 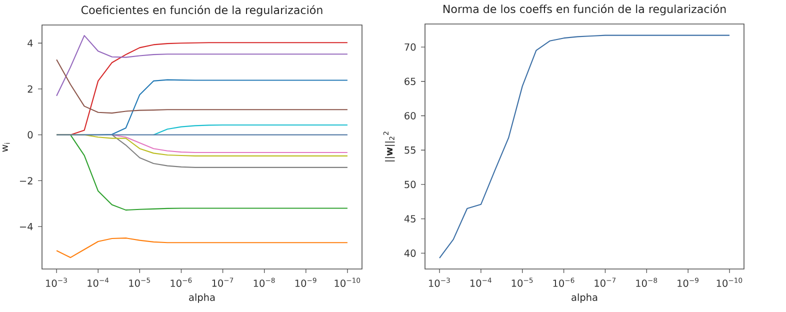 What do you see at coordinates (26, 180) in the screenshot?
I see `y-tick-label: −2` at bounding box center [26, 180].